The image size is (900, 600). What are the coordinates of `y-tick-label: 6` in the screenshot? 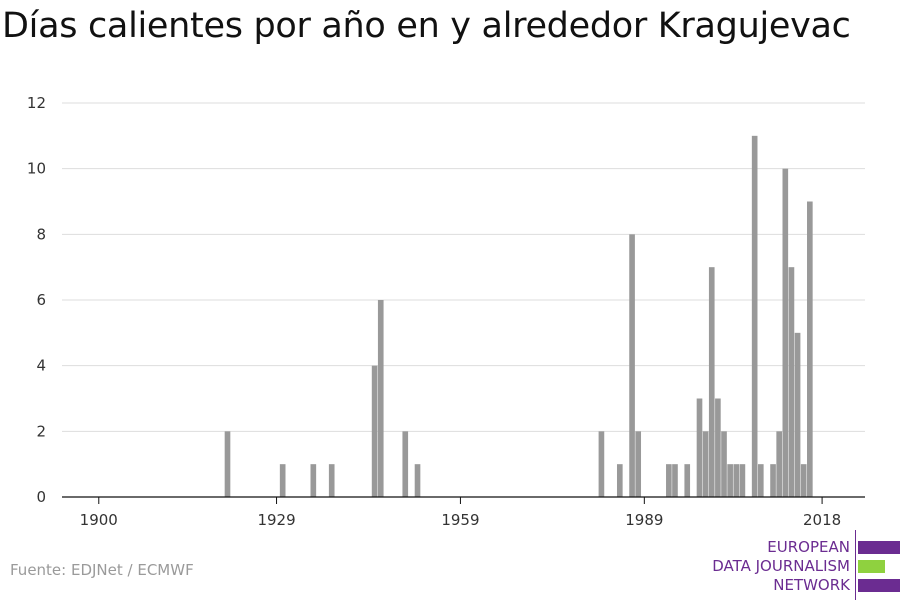 It's located at (41, 300).